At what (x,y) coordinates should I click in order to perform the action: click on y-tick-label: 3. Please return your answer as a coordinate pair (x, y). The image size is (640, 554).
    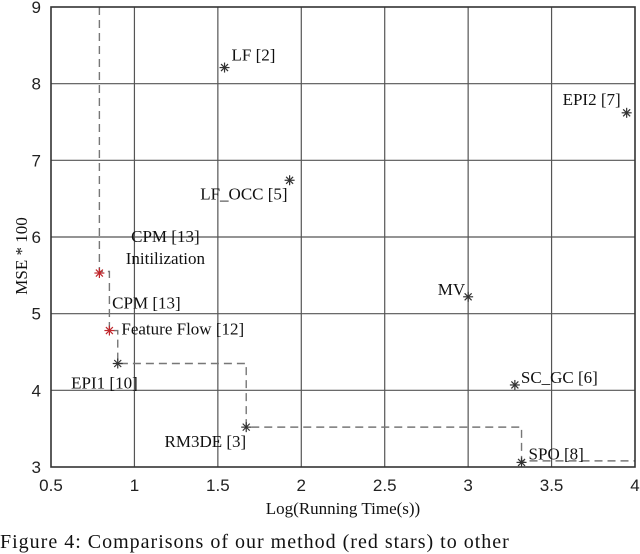
    Looking at the image, I should click on (36, 467).